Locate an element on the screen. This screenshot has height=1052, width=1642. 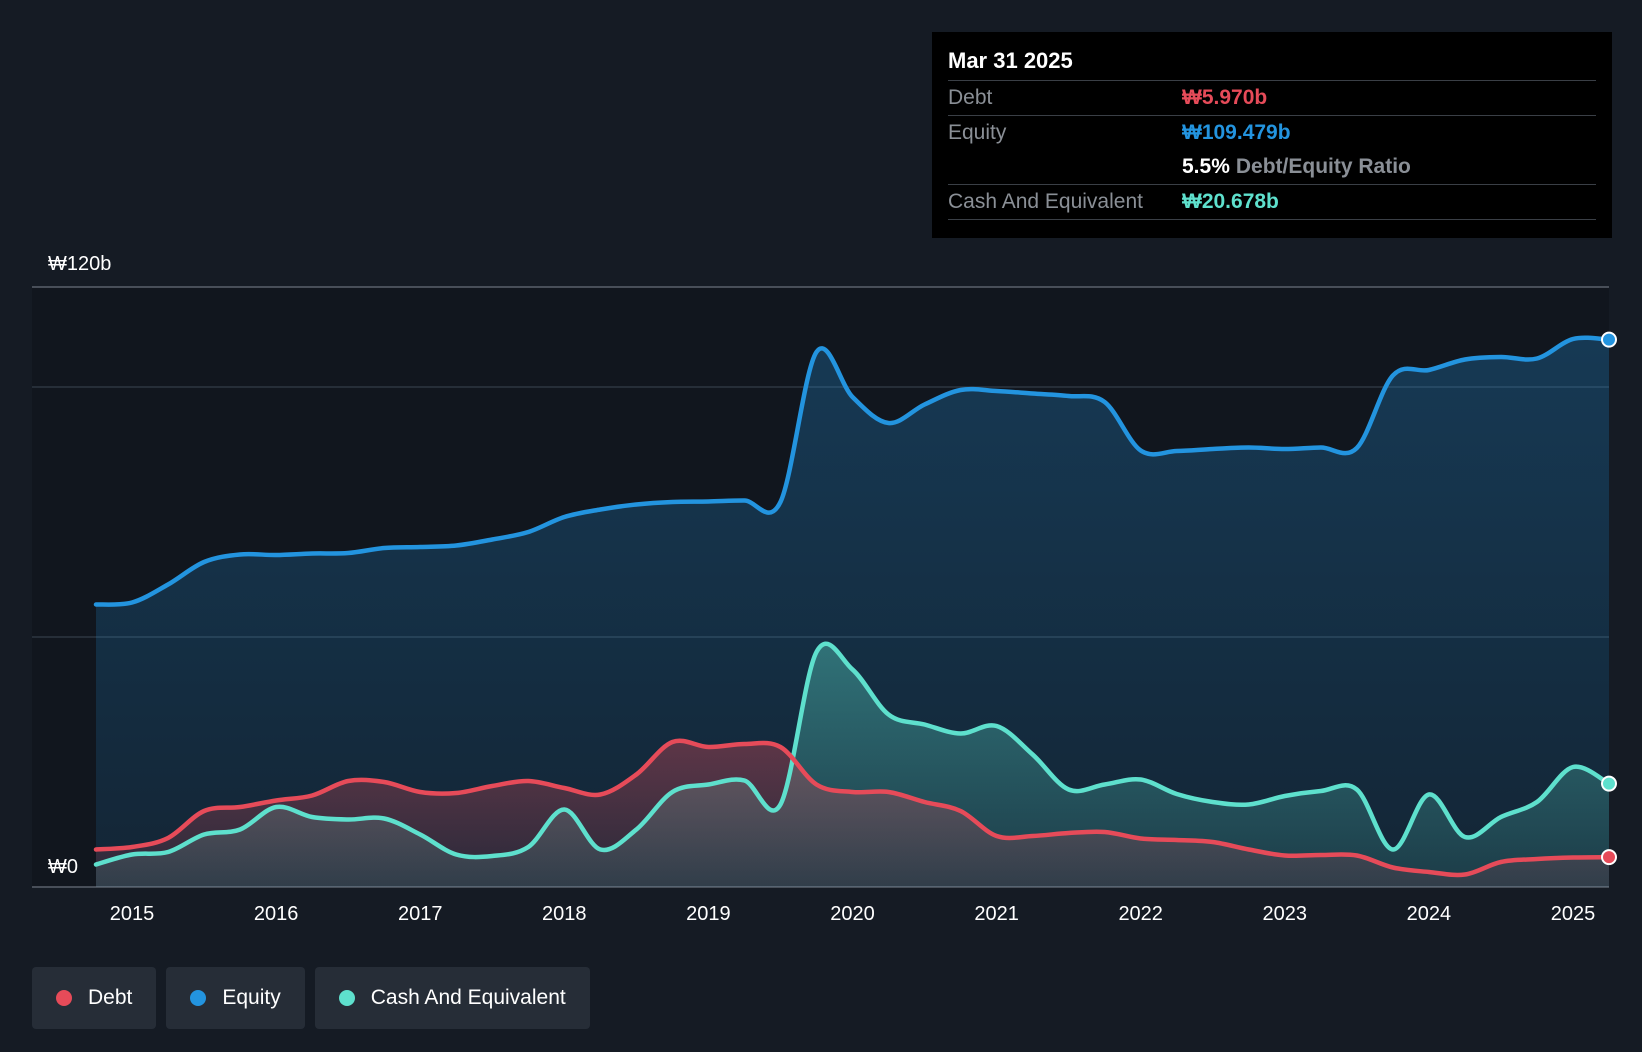
axes: ₩120b ₩0 is located at coordinates (79, 565).